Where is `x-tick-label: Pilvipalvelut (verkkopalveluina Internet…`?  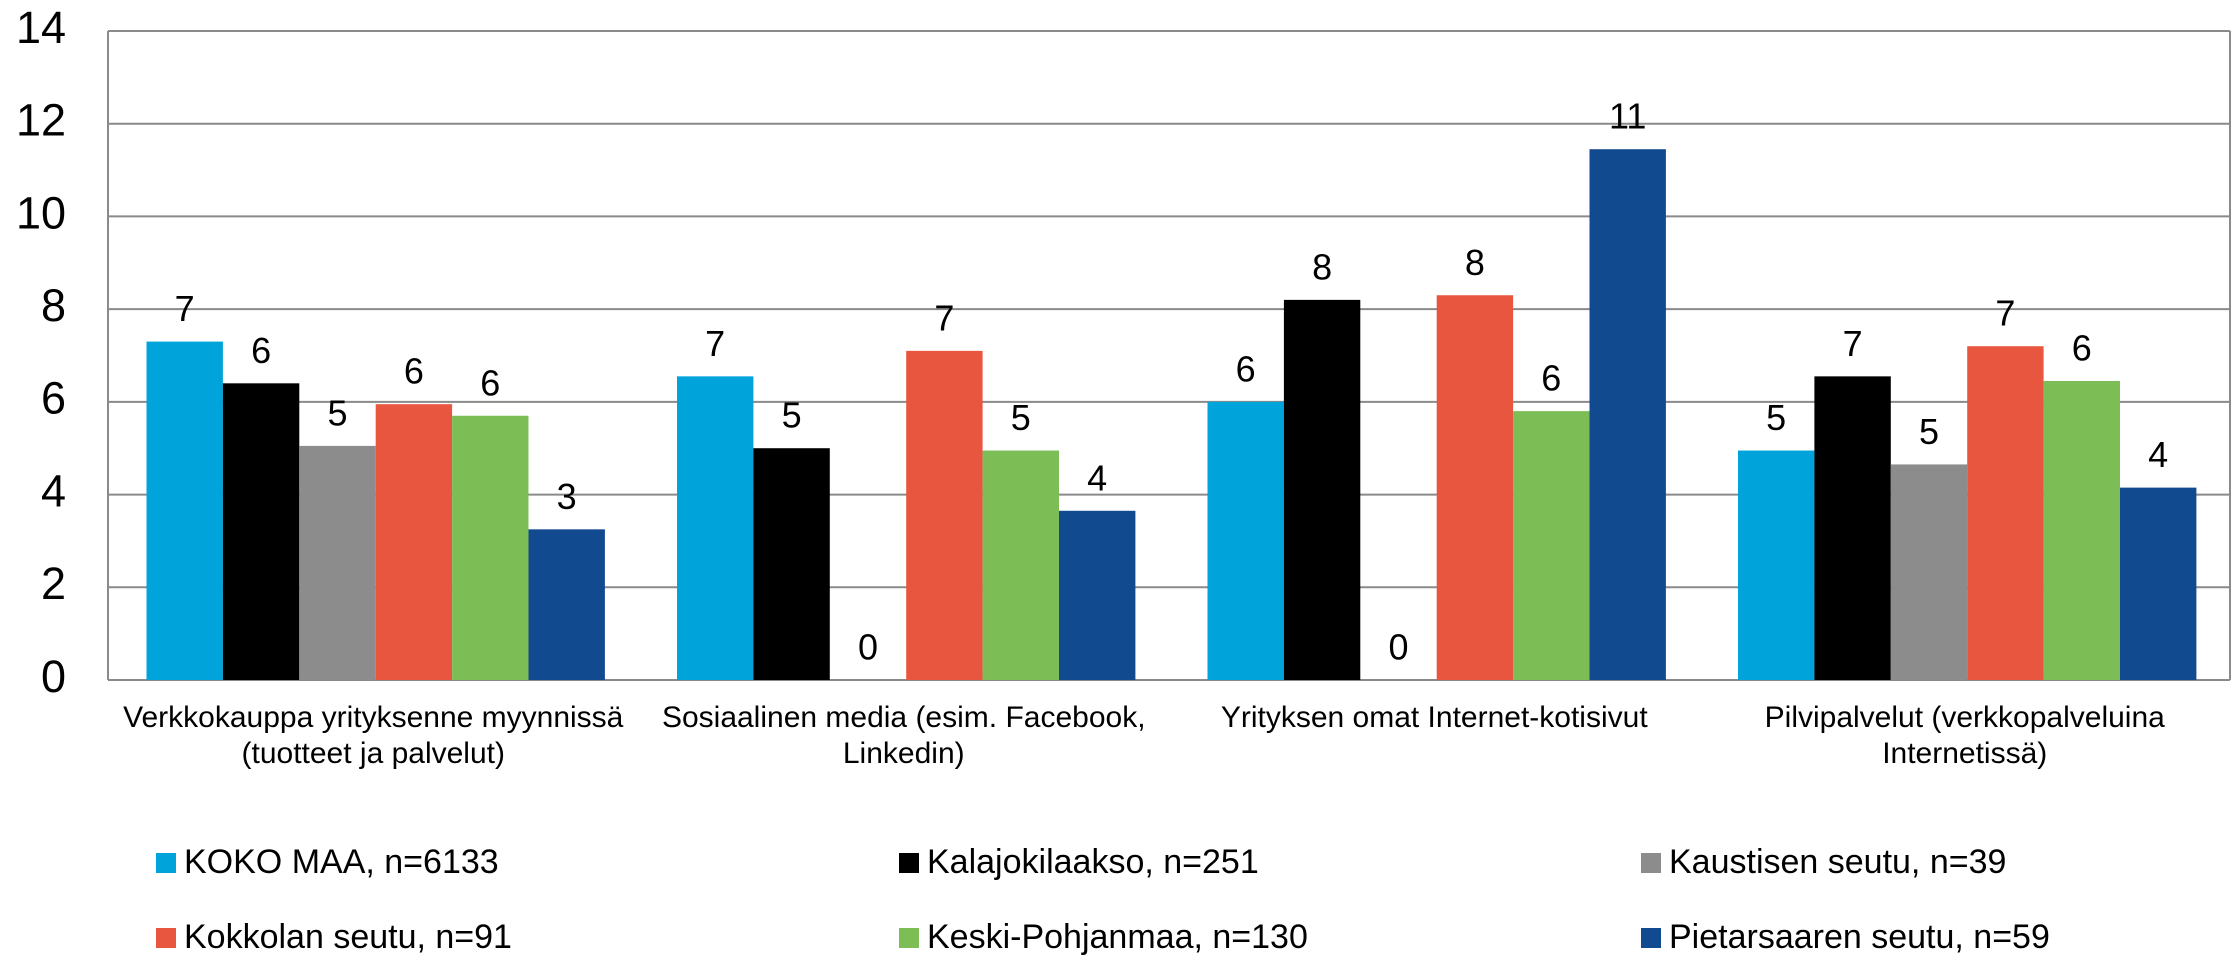 x-tick-label: Pilvipalvelut (verkkopalveluina Internet… is located at coordinates (1964, 735).